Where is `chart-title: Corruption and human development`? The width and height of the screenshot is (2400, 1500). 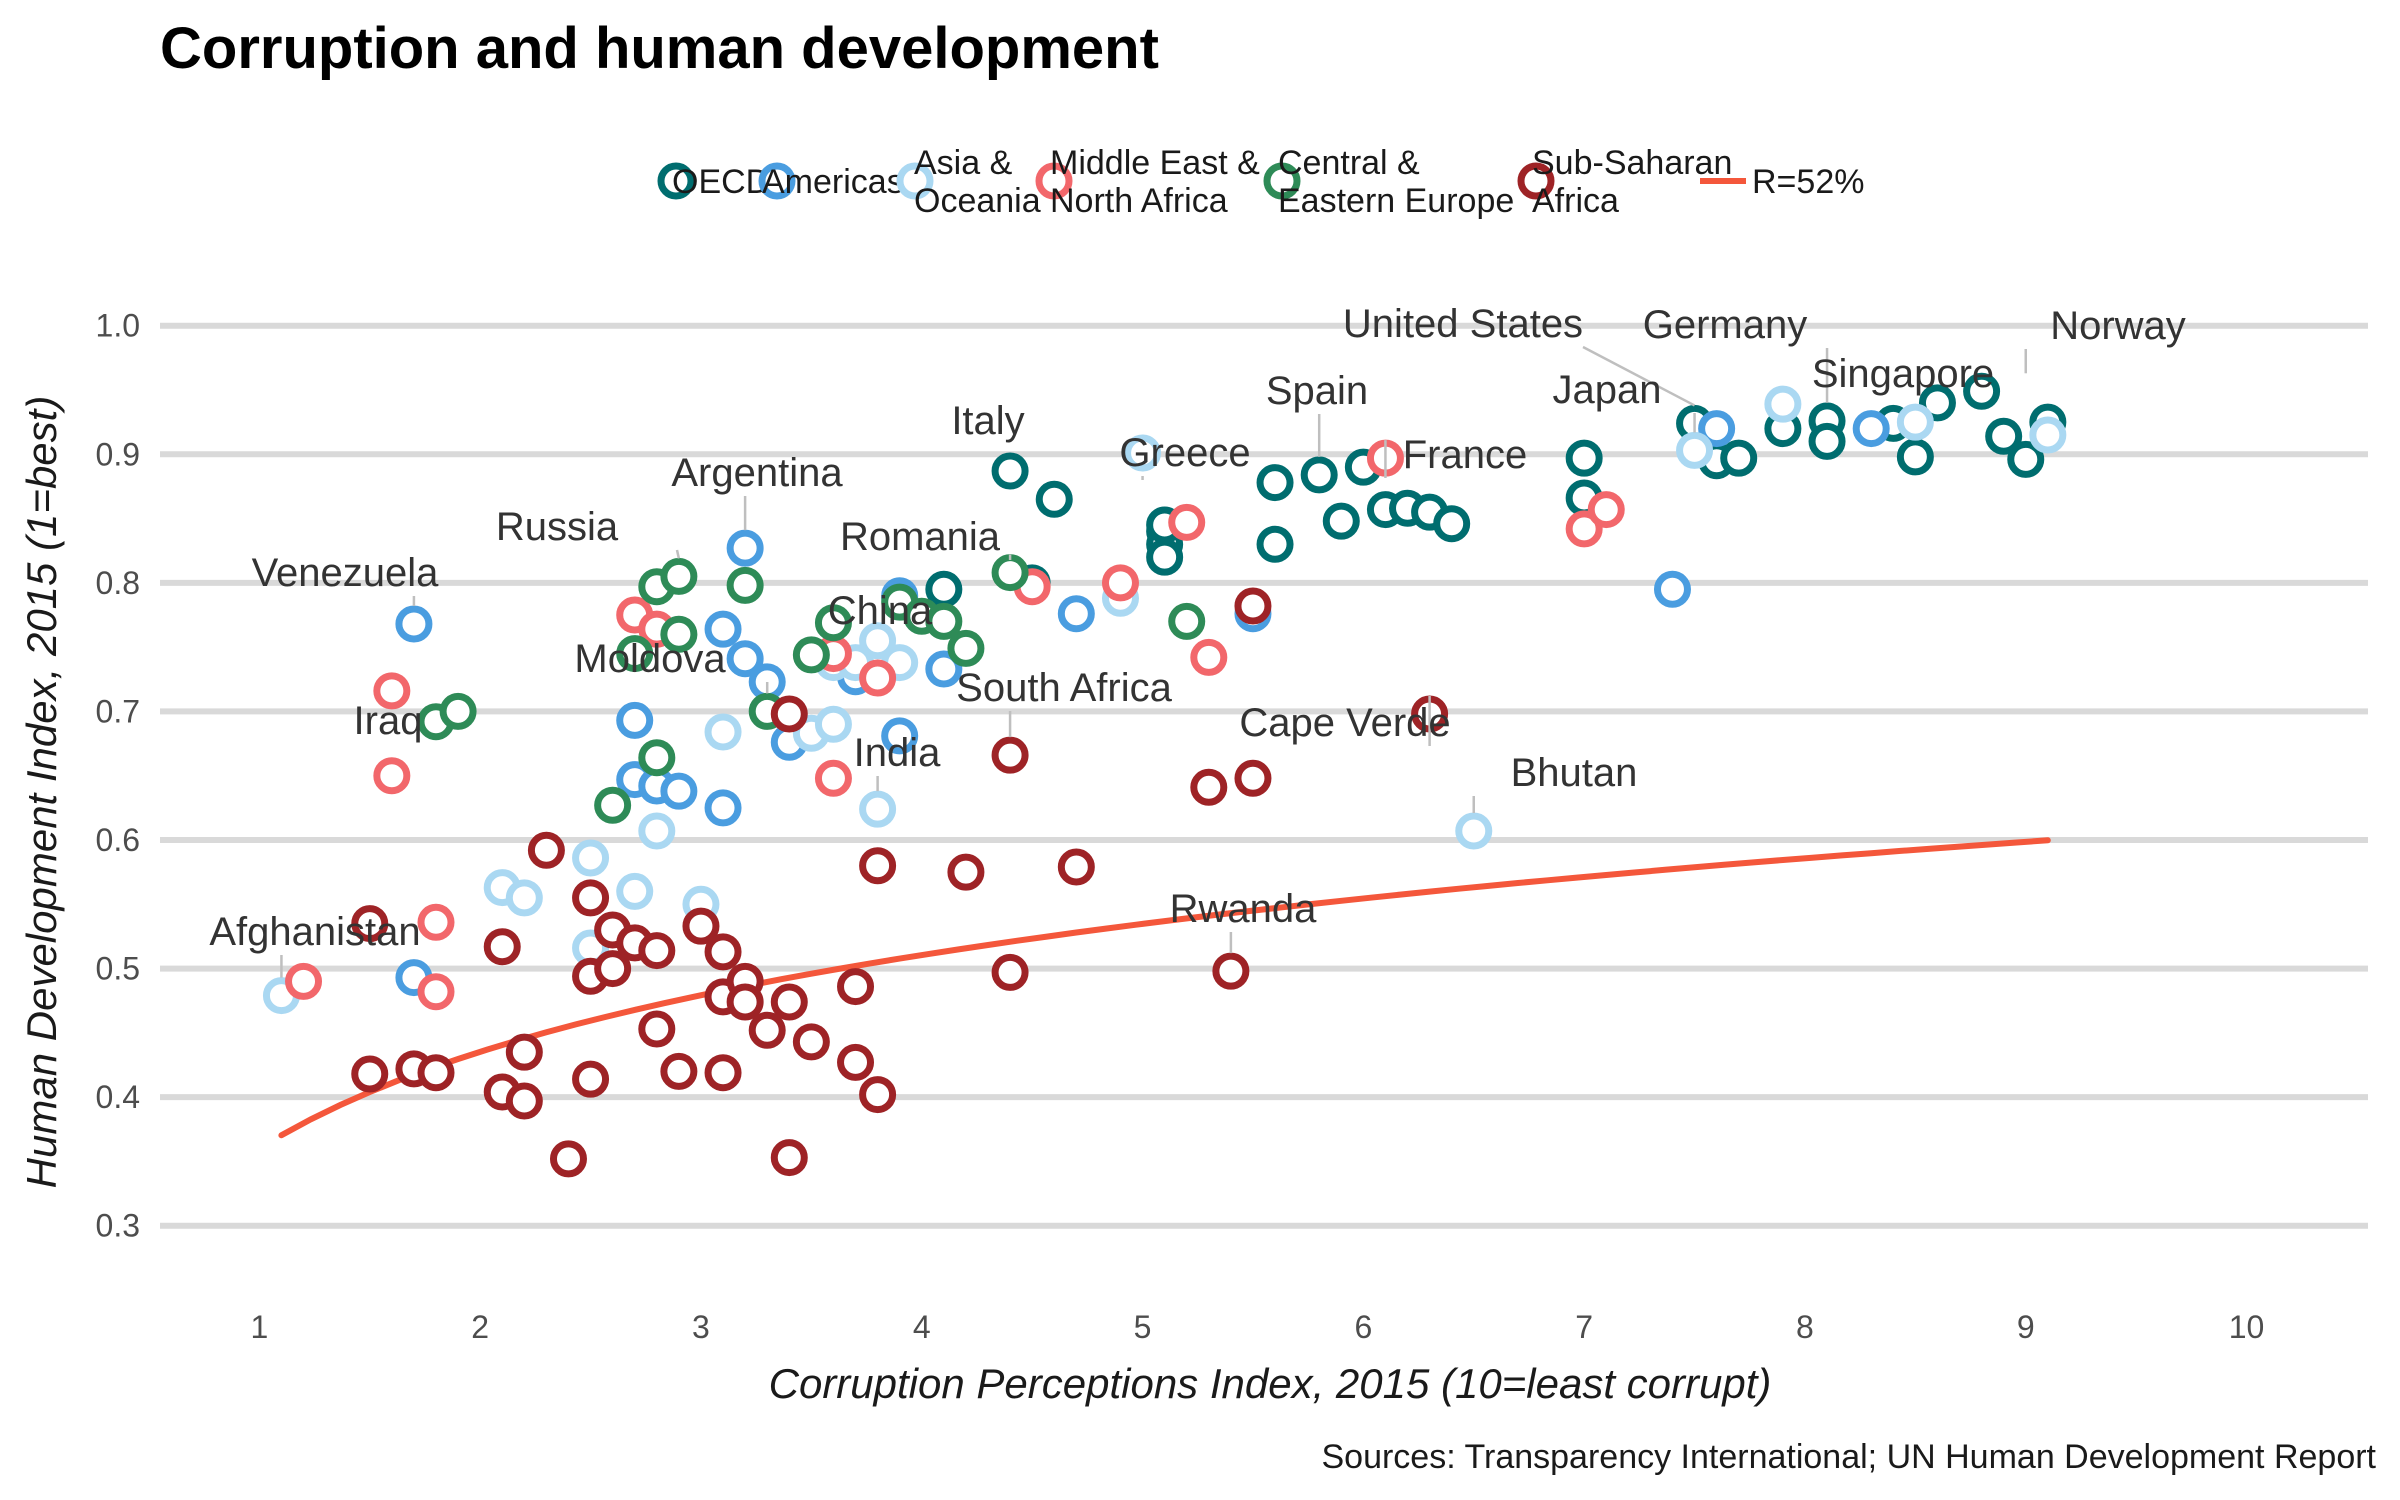
chart-title: Corruption and human development is located at coordinates (659, 48).